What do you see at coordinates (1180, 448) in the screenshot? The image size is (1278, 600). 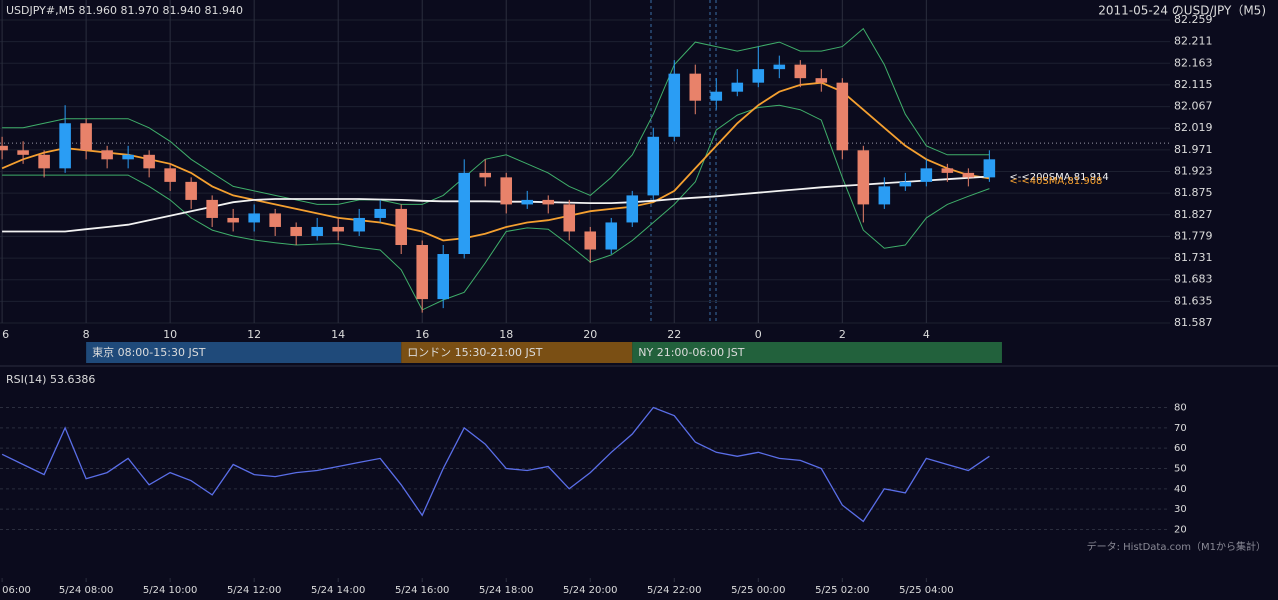 I see `y-tick-label: 60` at bounding box center [1180, 448].